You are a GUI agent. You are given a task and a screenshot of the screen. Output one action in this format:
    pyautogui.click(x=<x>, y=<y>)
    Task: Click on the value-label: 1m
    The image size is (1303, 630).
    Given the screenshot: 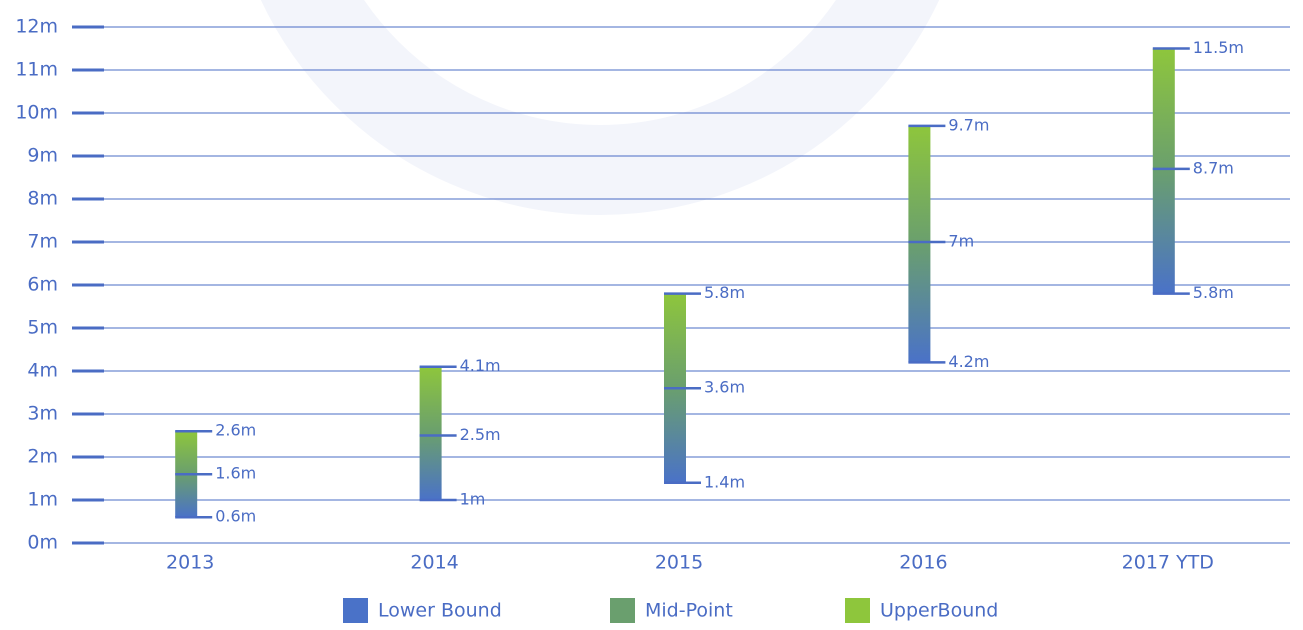 What is the action you would take?
    pyautogui.click(x=473, y=499)
    